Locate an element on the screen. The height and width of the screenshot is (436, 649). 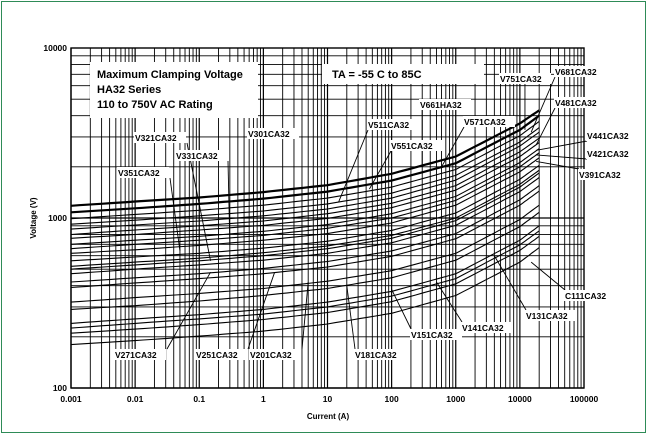
y-tick-label: 1000 is located at coordinates (57, 218).